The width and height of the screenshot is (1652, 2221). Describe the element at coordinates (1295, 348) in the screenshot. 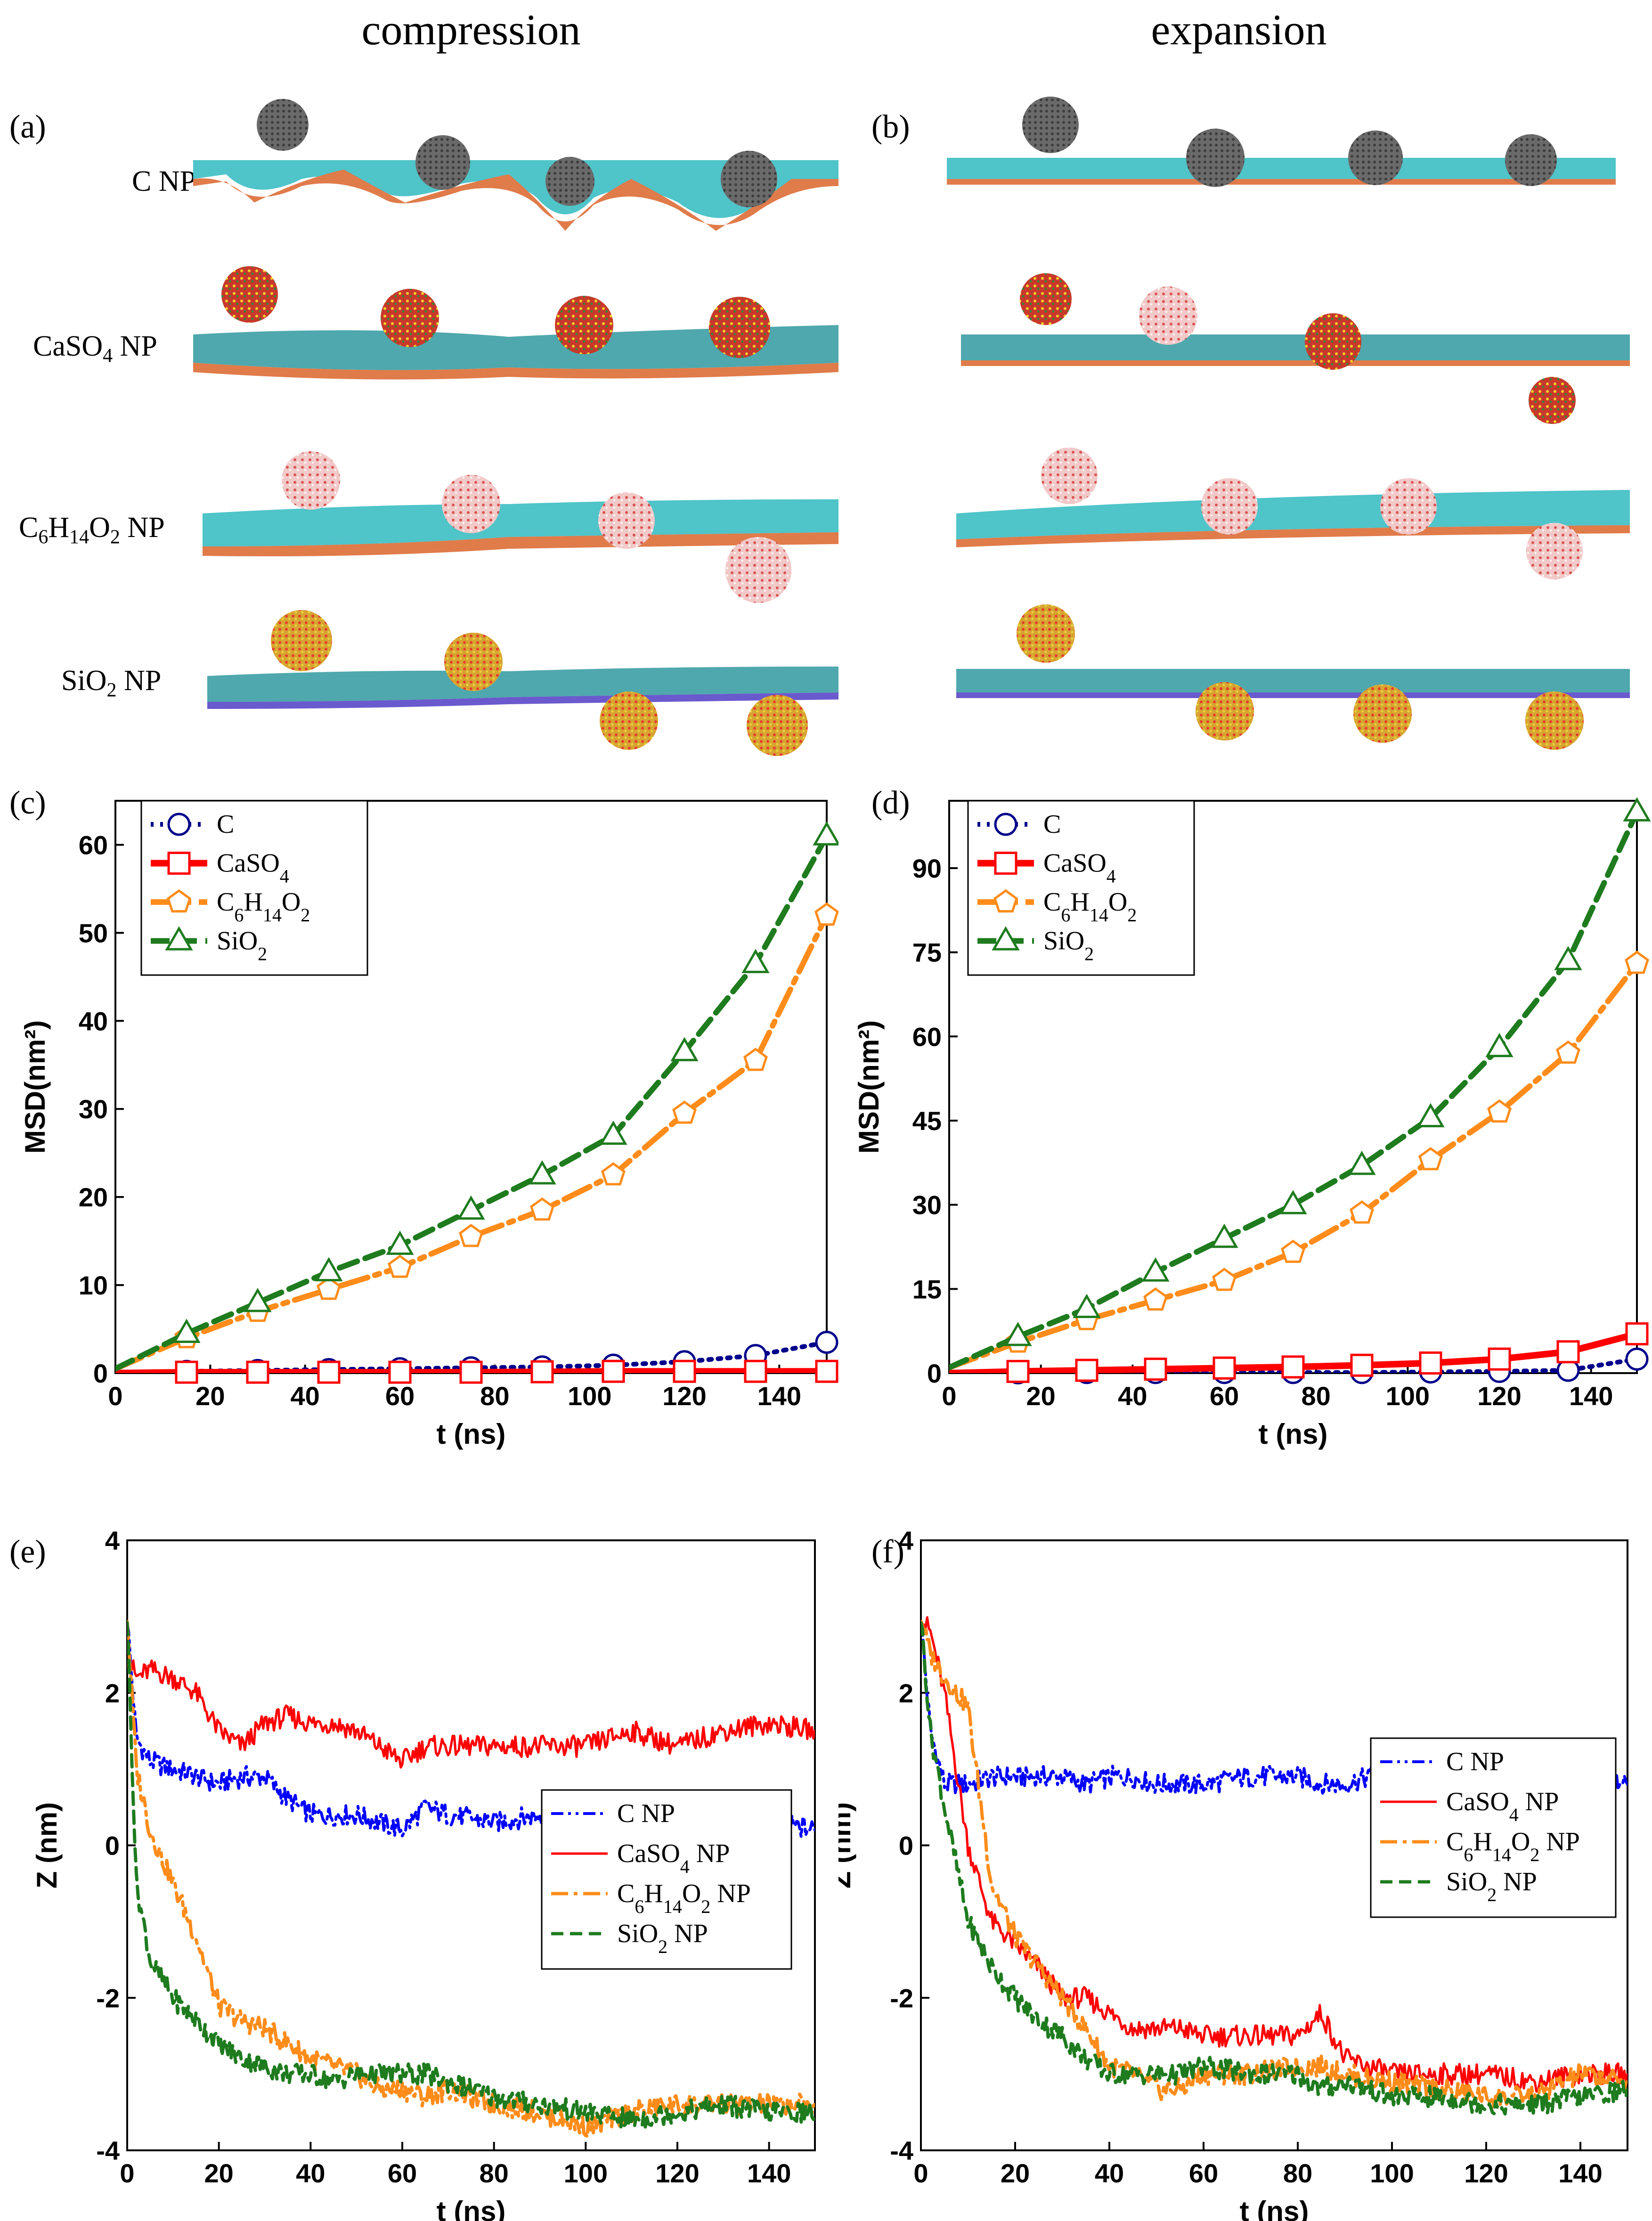

I see `row-caso4-expansion` at that location.